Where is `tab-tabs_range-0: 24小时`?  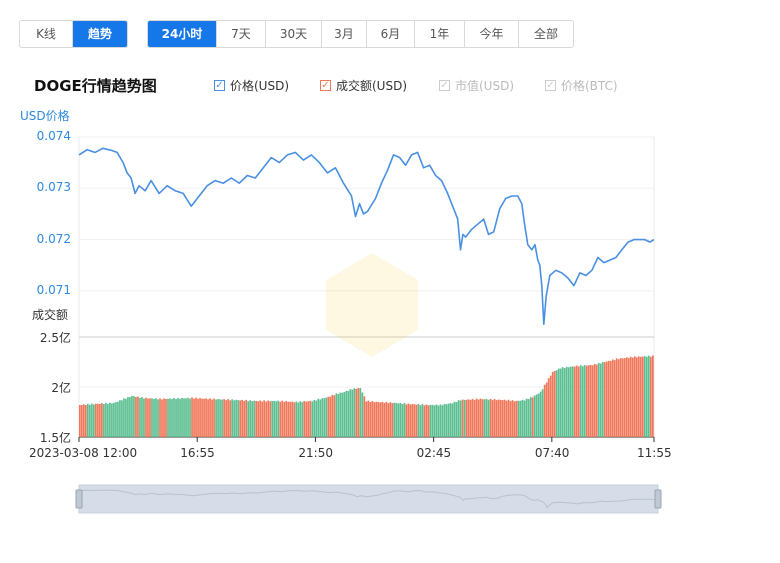 tab-tabs_range-0: 24小时 is located at coordinates (182, 34).